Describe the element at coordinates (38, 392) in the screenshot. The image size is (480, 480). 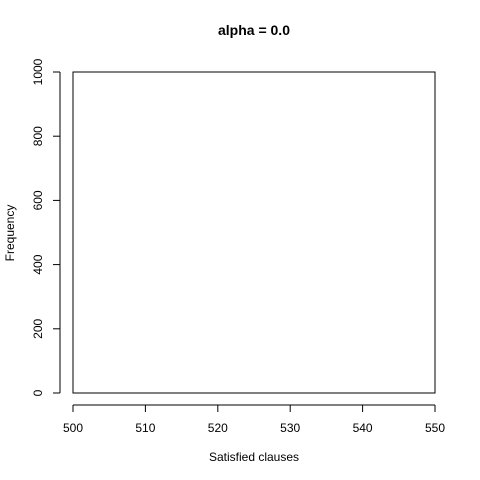
I see `y-tick-label: 0` at that location.